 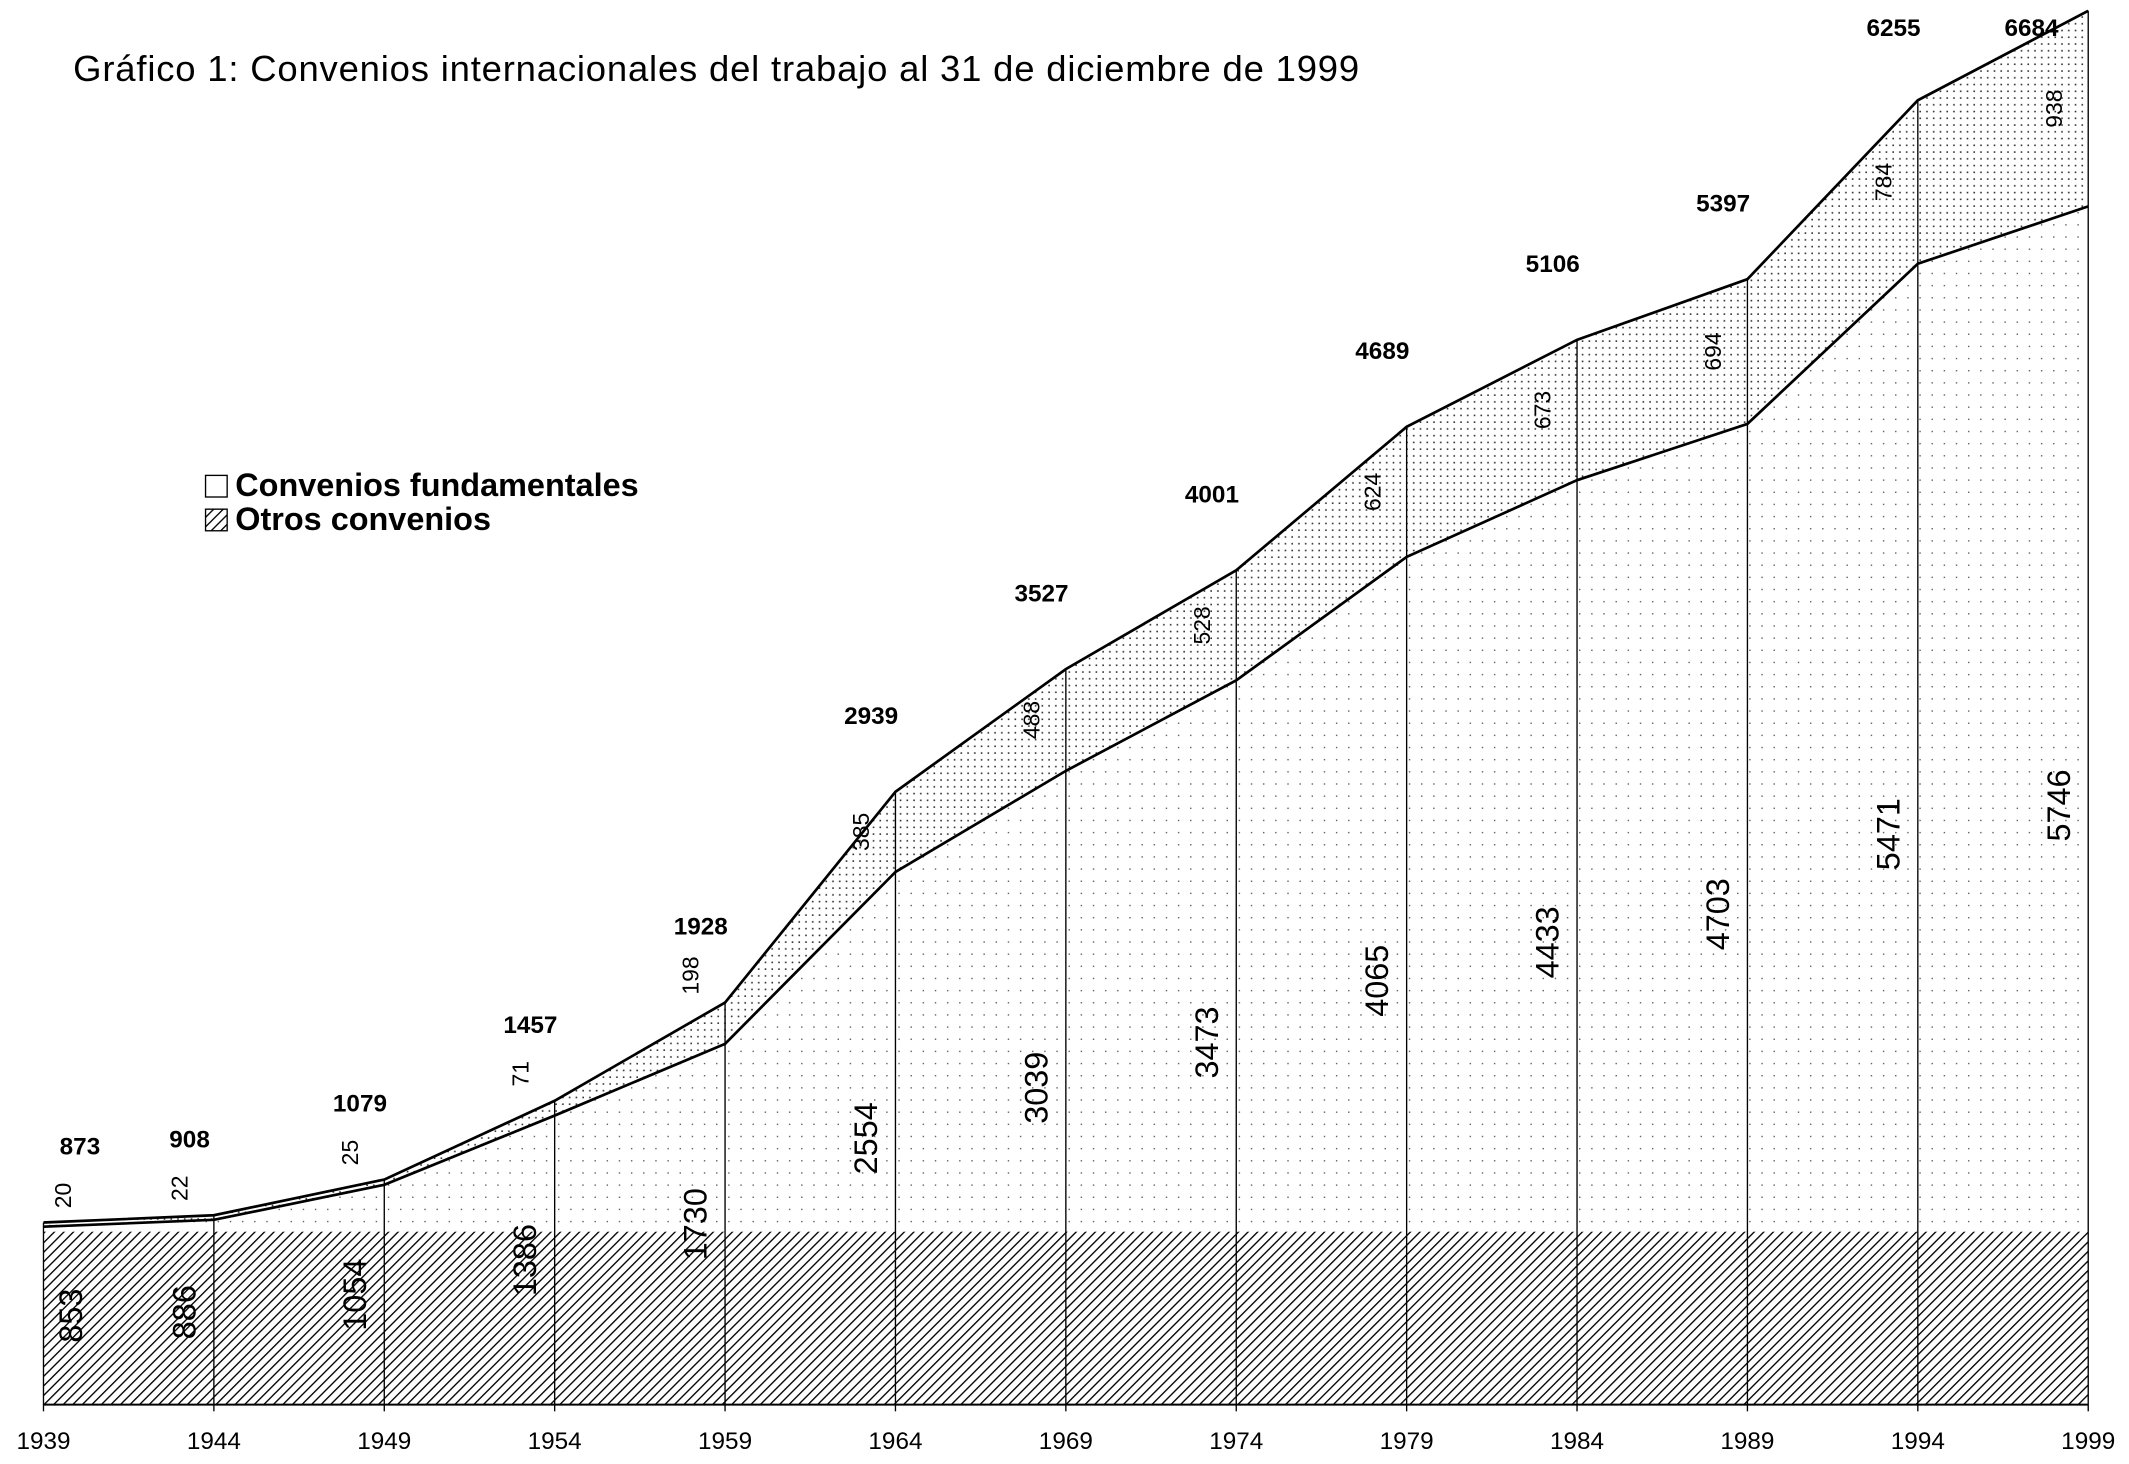 What do you see at coordinates (2031, 28) in the screenshot?
I see `total-label: 6684` at bounding box center [2031, 28].